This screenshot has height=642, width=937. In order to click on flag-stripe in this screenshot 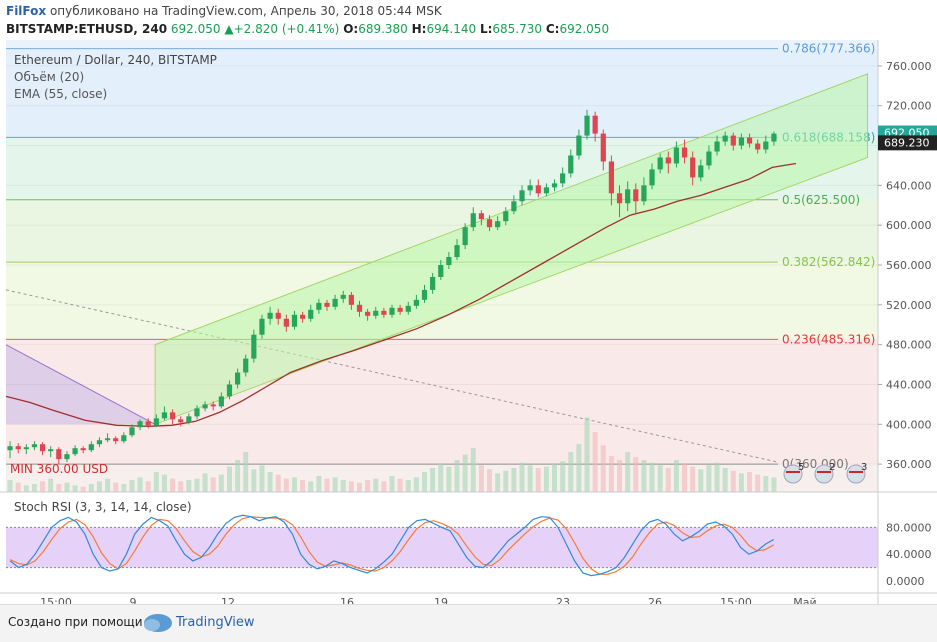, I will do `click(856, 472)`.